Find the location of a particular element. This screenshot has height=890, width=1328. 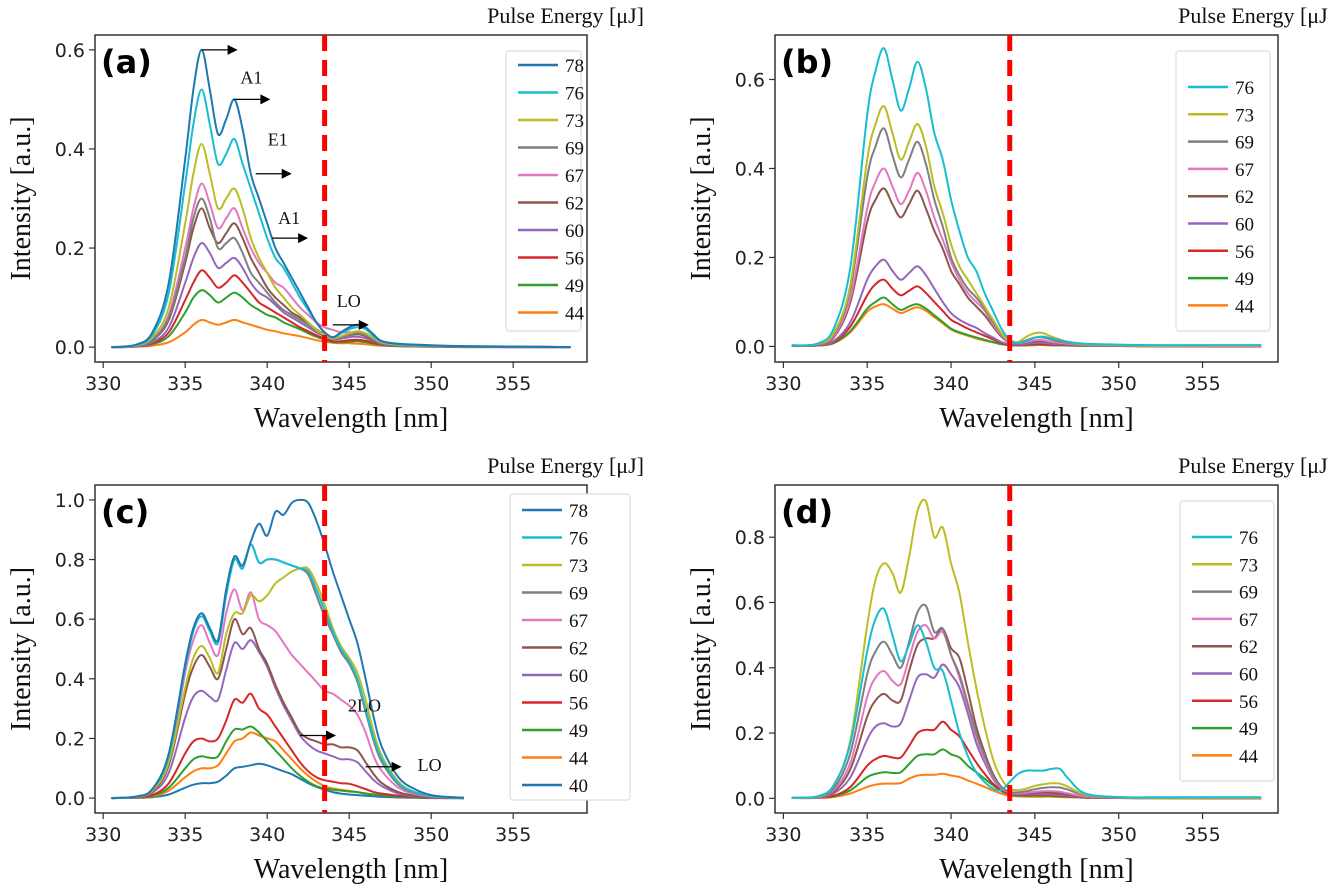

legend-label: 40 is located at coordinates (578, 786).